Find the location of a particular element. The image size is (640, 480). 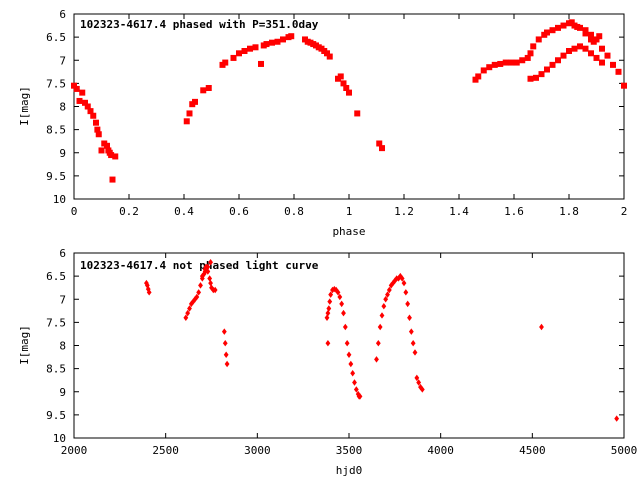

x-tick-label: 3000 is located at coordinates (257, 450).